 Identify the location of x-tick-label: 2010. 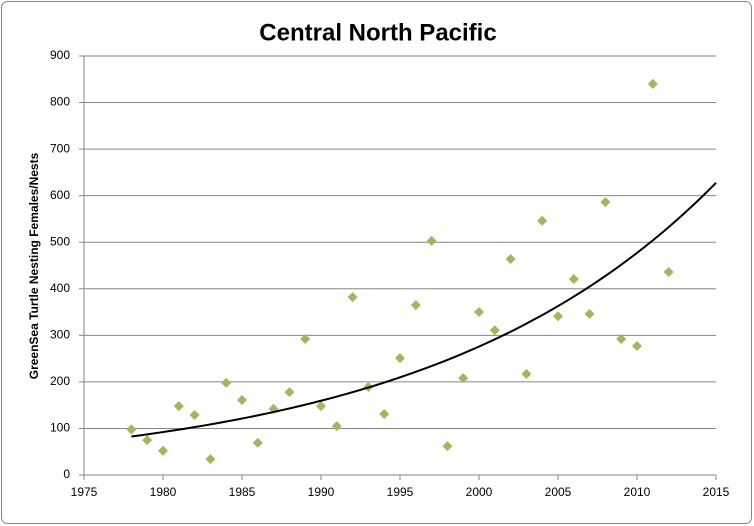
(637, 492).